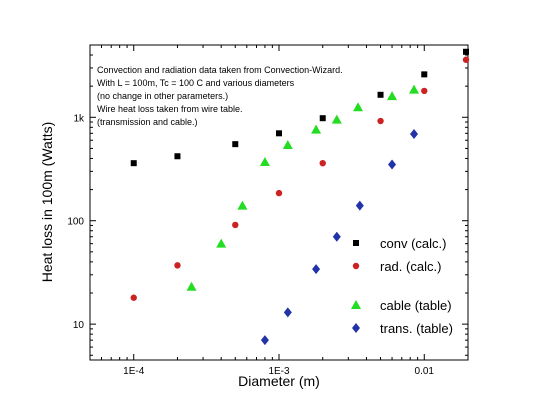 The image size is (540, 413). I want to click on x-tick-label: 1E-3, so click(279, 371).